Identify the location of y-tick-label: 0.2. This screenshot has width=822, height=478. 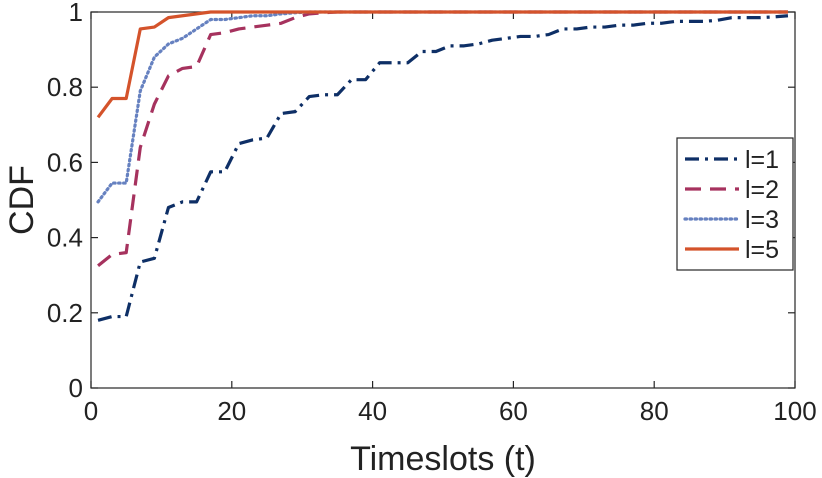
(65, 313).